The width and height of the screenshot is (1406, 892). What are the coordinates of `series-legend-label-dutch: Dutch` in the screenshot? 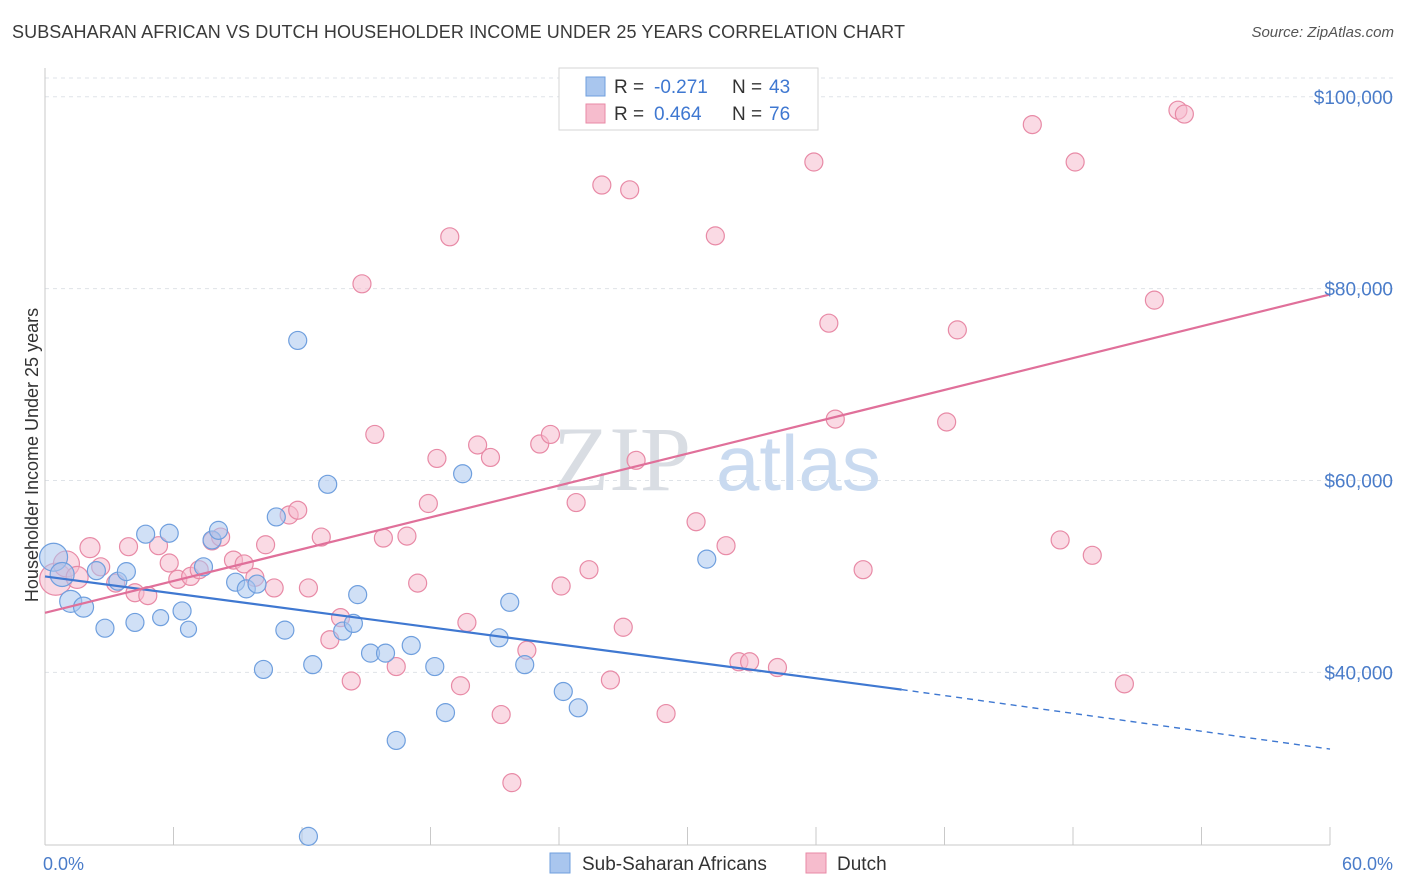 It's located at (862, 864).